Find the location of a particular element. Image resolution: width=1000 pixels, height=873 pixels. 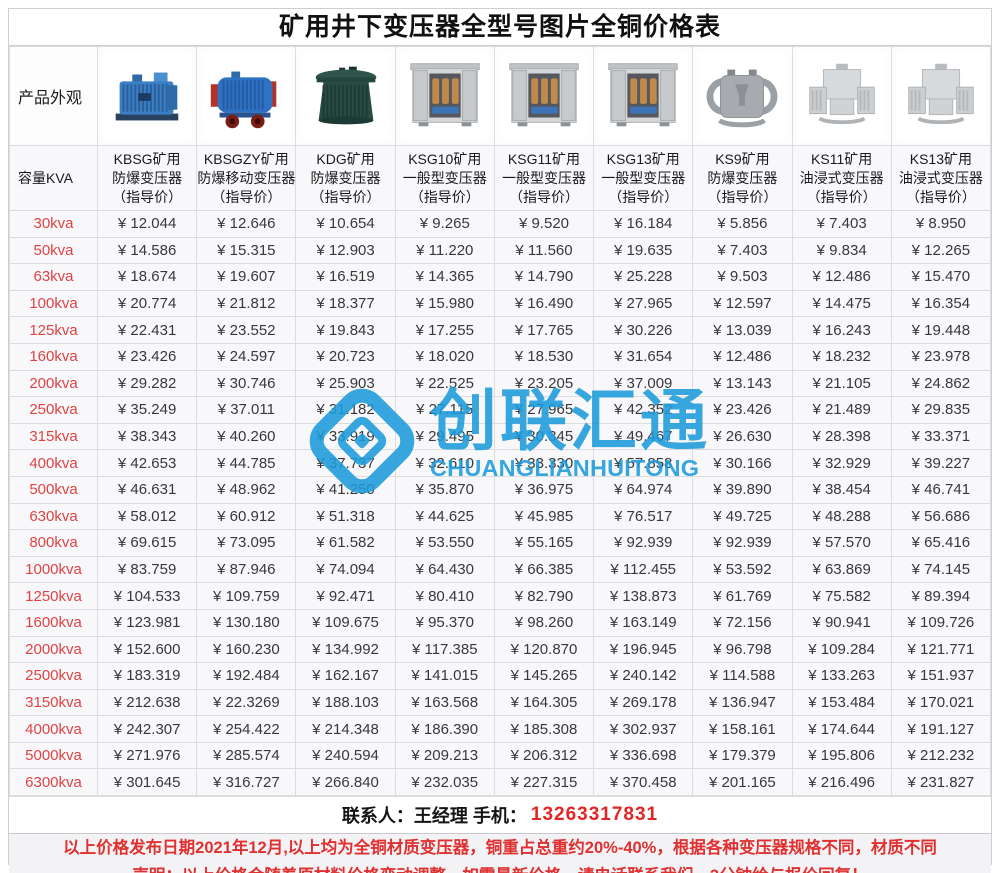

price-cell: ¥ 48.288 is located at coordinates (841, 516).